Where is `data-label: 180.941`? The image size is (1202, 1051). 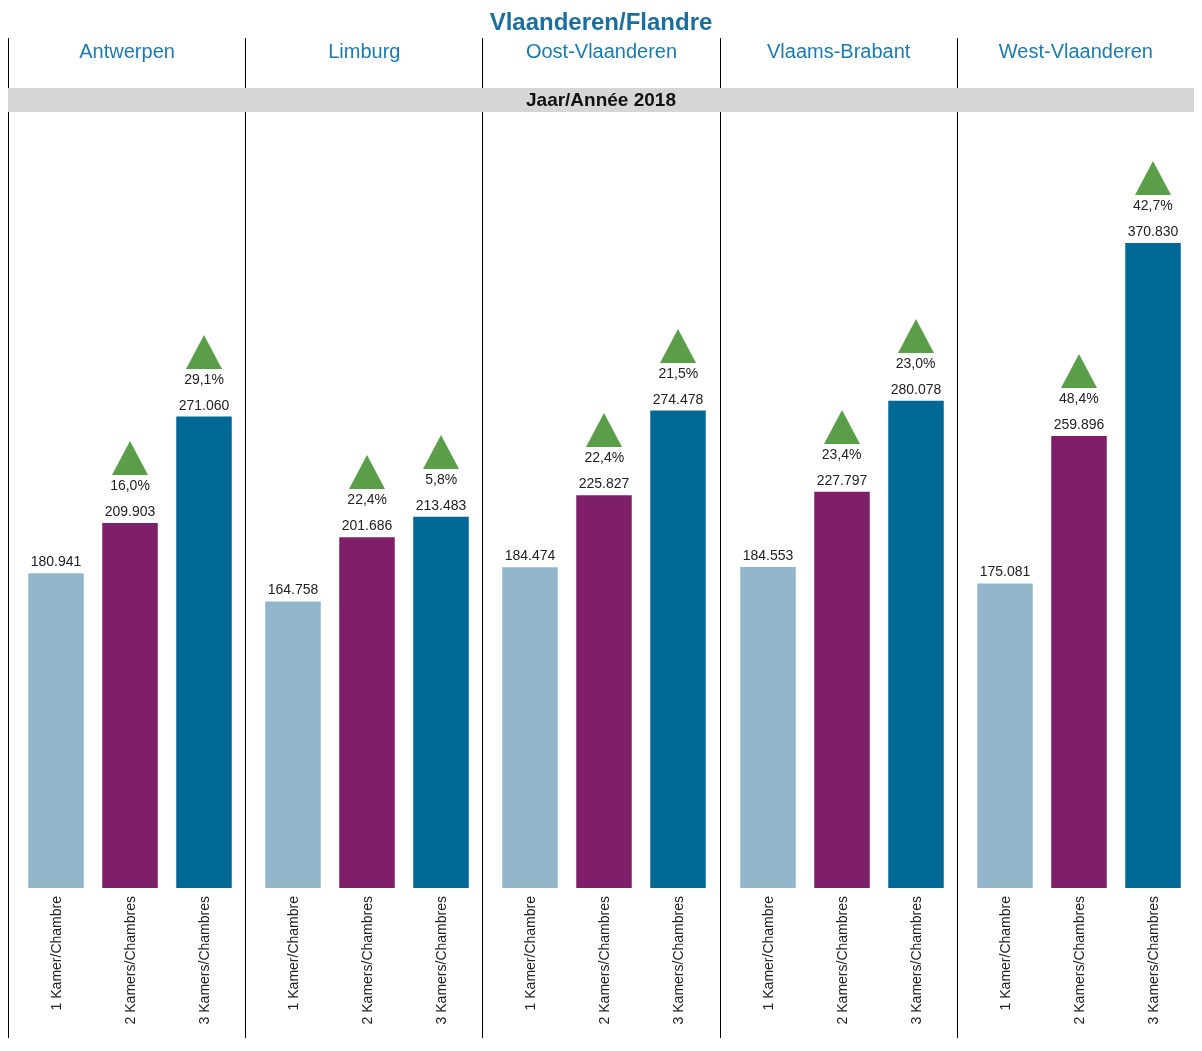
data-label: 180.941 is located at coordinates (56, 561).